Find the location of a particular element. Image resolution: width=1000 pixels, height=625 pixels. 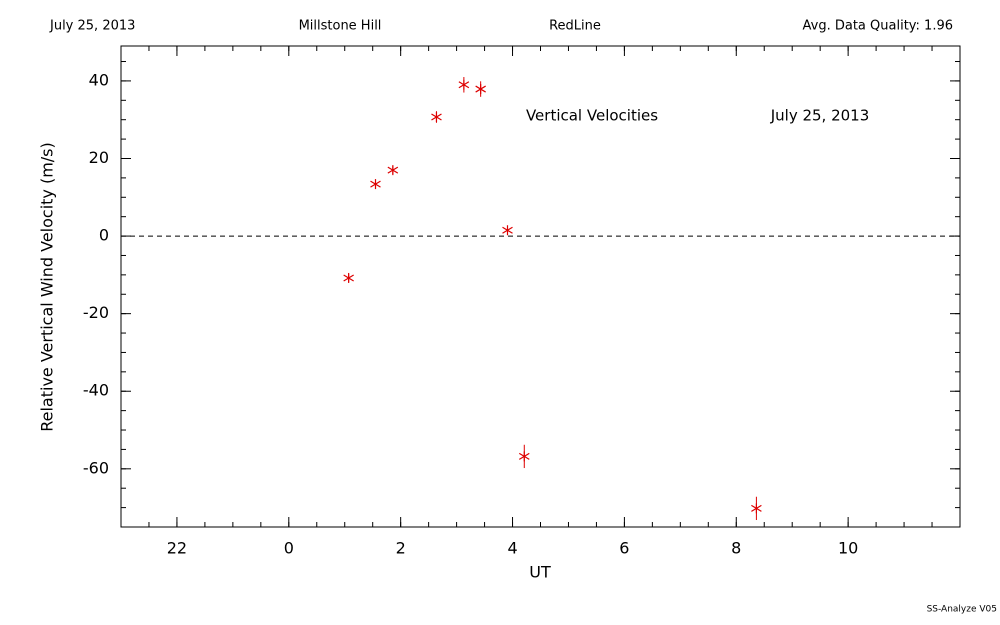

y-tick-label: -60 is located at coordinates (96, 467).